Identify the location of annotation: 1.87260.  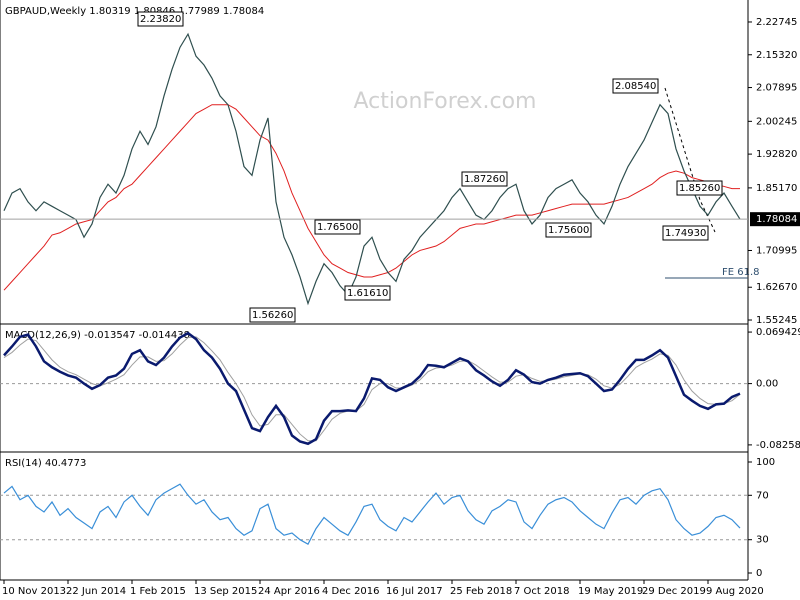
(484, 179).